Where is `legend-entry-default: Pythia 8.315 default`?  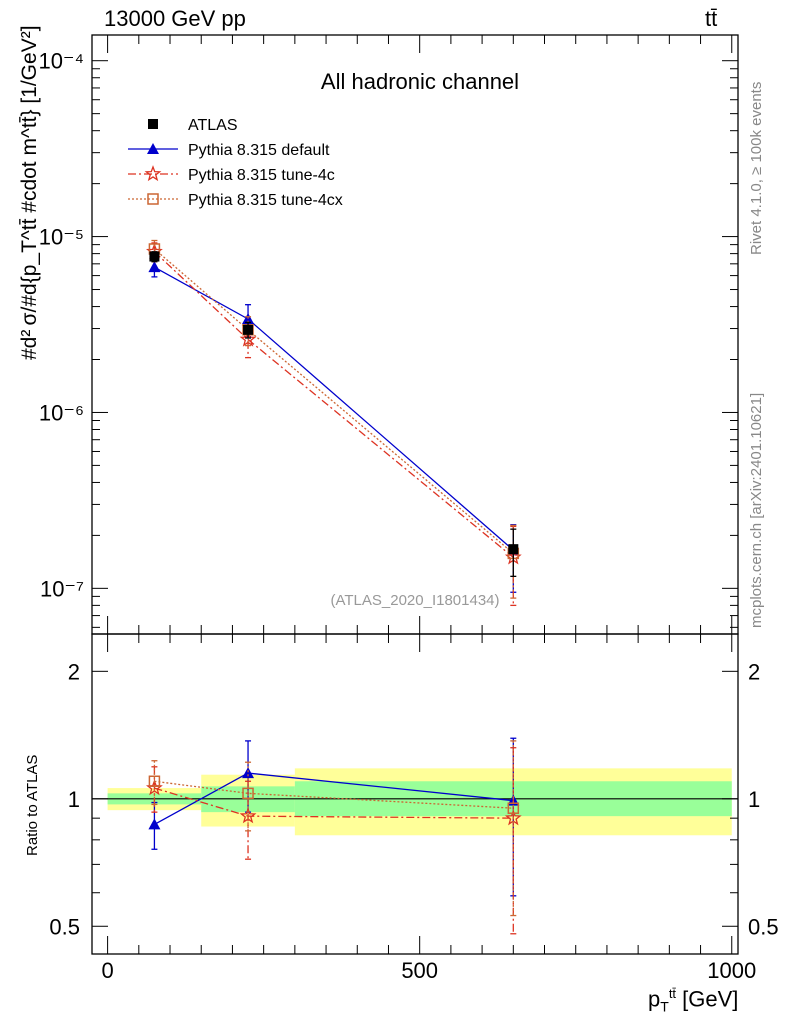 legend-entry-default: Pythia 8.315 default is located at coordinates (229, 150).